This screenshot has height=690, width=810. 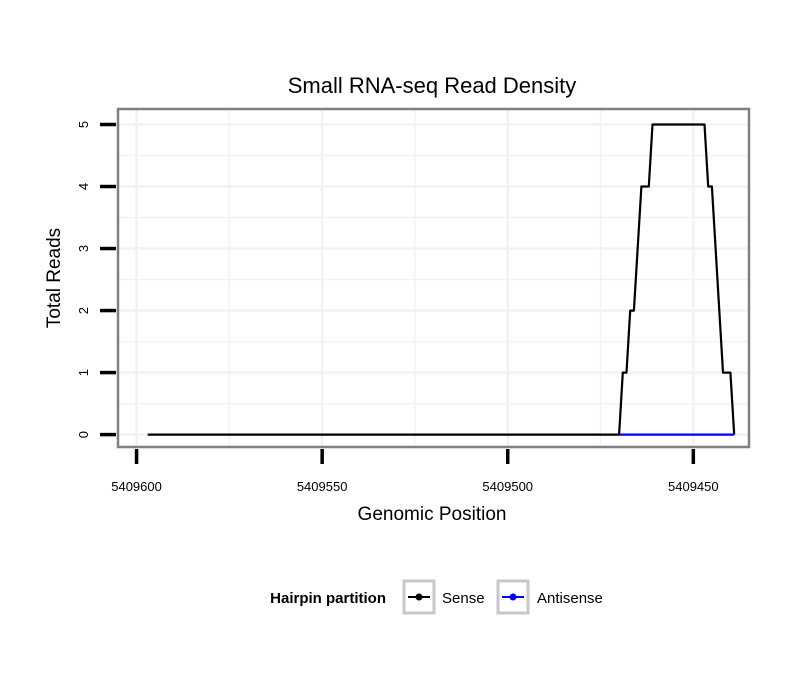 I want to click on x-tick-label: 5409500, so click(x=507, y=486).